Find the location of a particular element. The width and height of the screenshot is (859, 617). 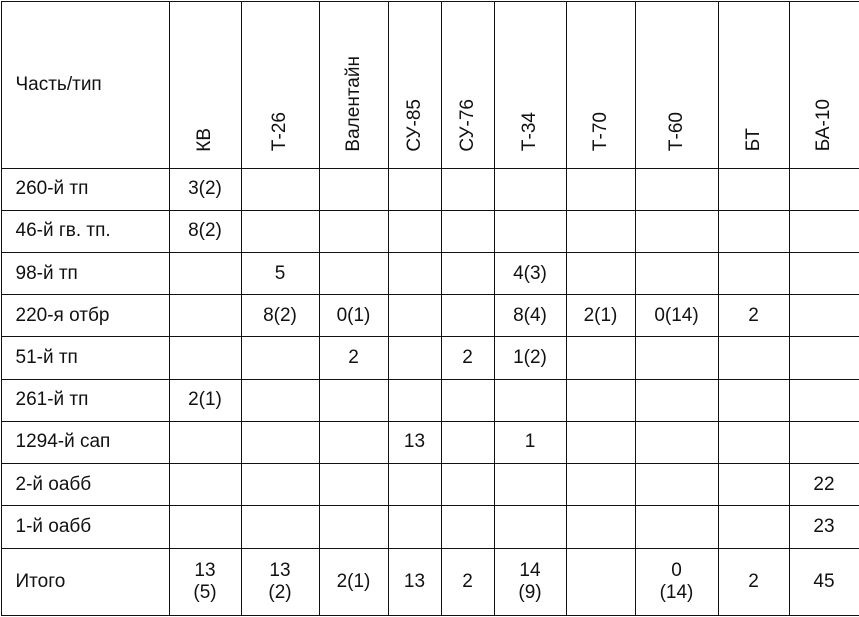

row-label: 46-й гв. тп. is located at coordinates (85, 231).